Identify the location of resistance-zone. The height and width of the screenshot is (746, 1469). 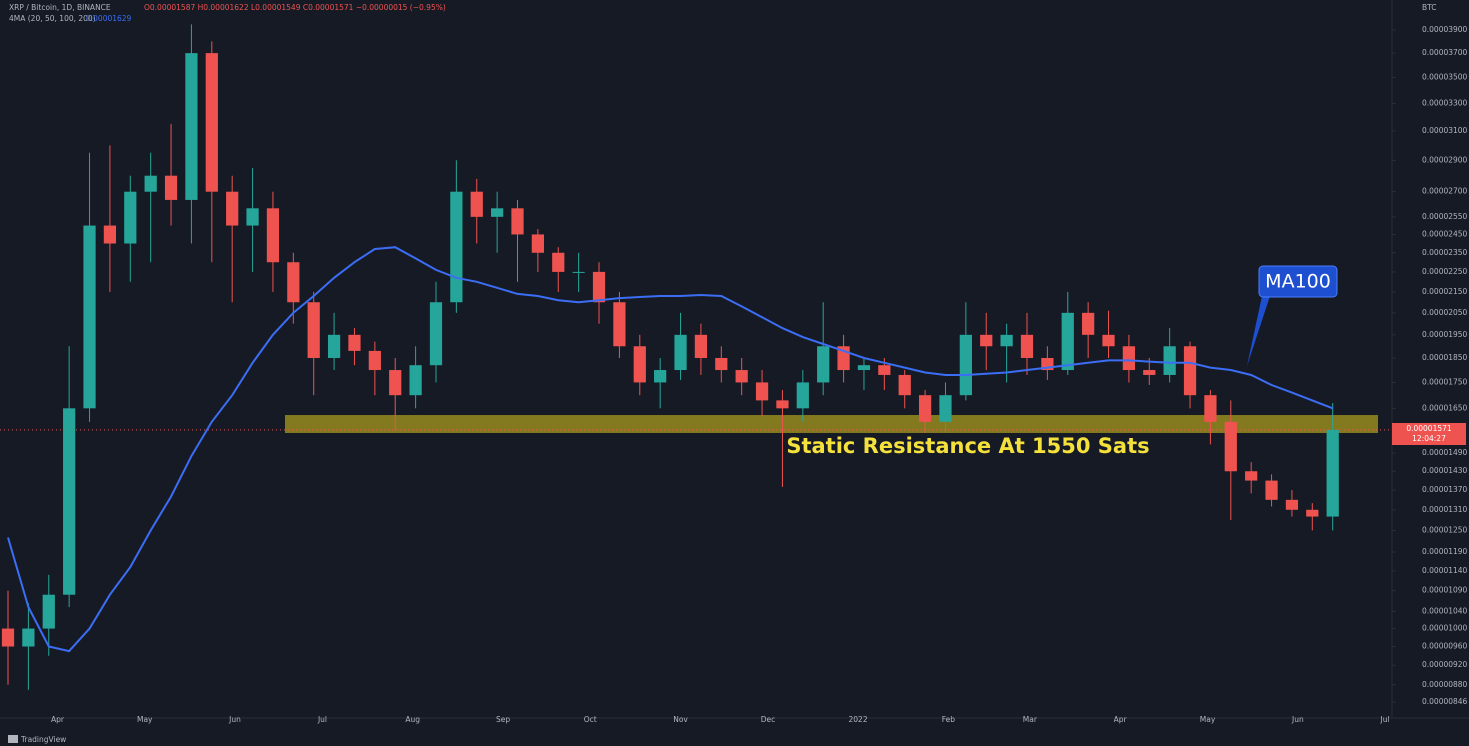
(831, 424).